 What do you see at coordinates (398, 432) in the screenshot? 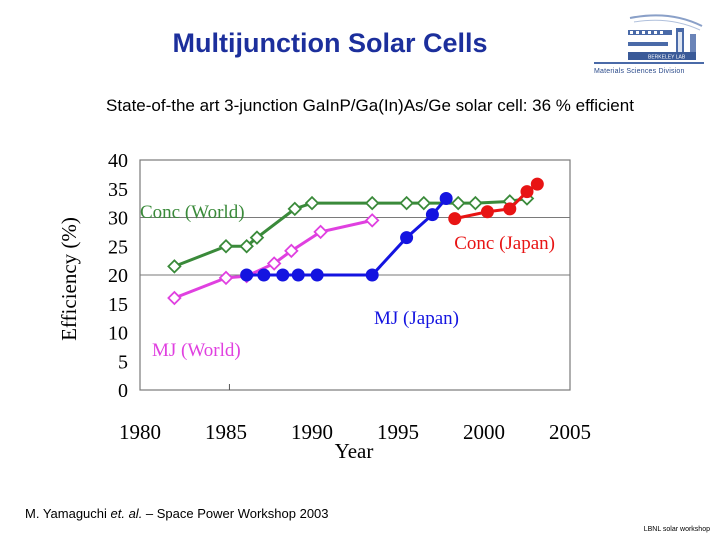
I see `x-tick-label-1995: 1995` at bounding box center [398, 432].